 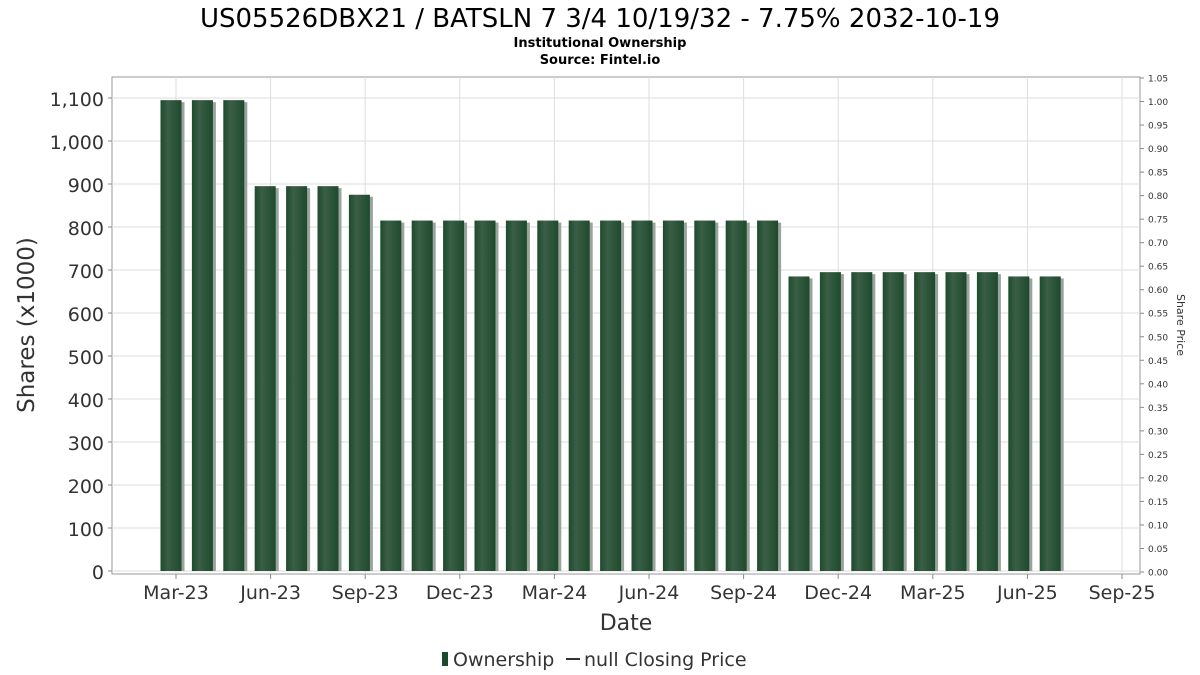 What do you see at coordinates (1158, 338) in the screenshot?
I see `y2-tick-label: 0.50` at bounding box center [1158, 338].